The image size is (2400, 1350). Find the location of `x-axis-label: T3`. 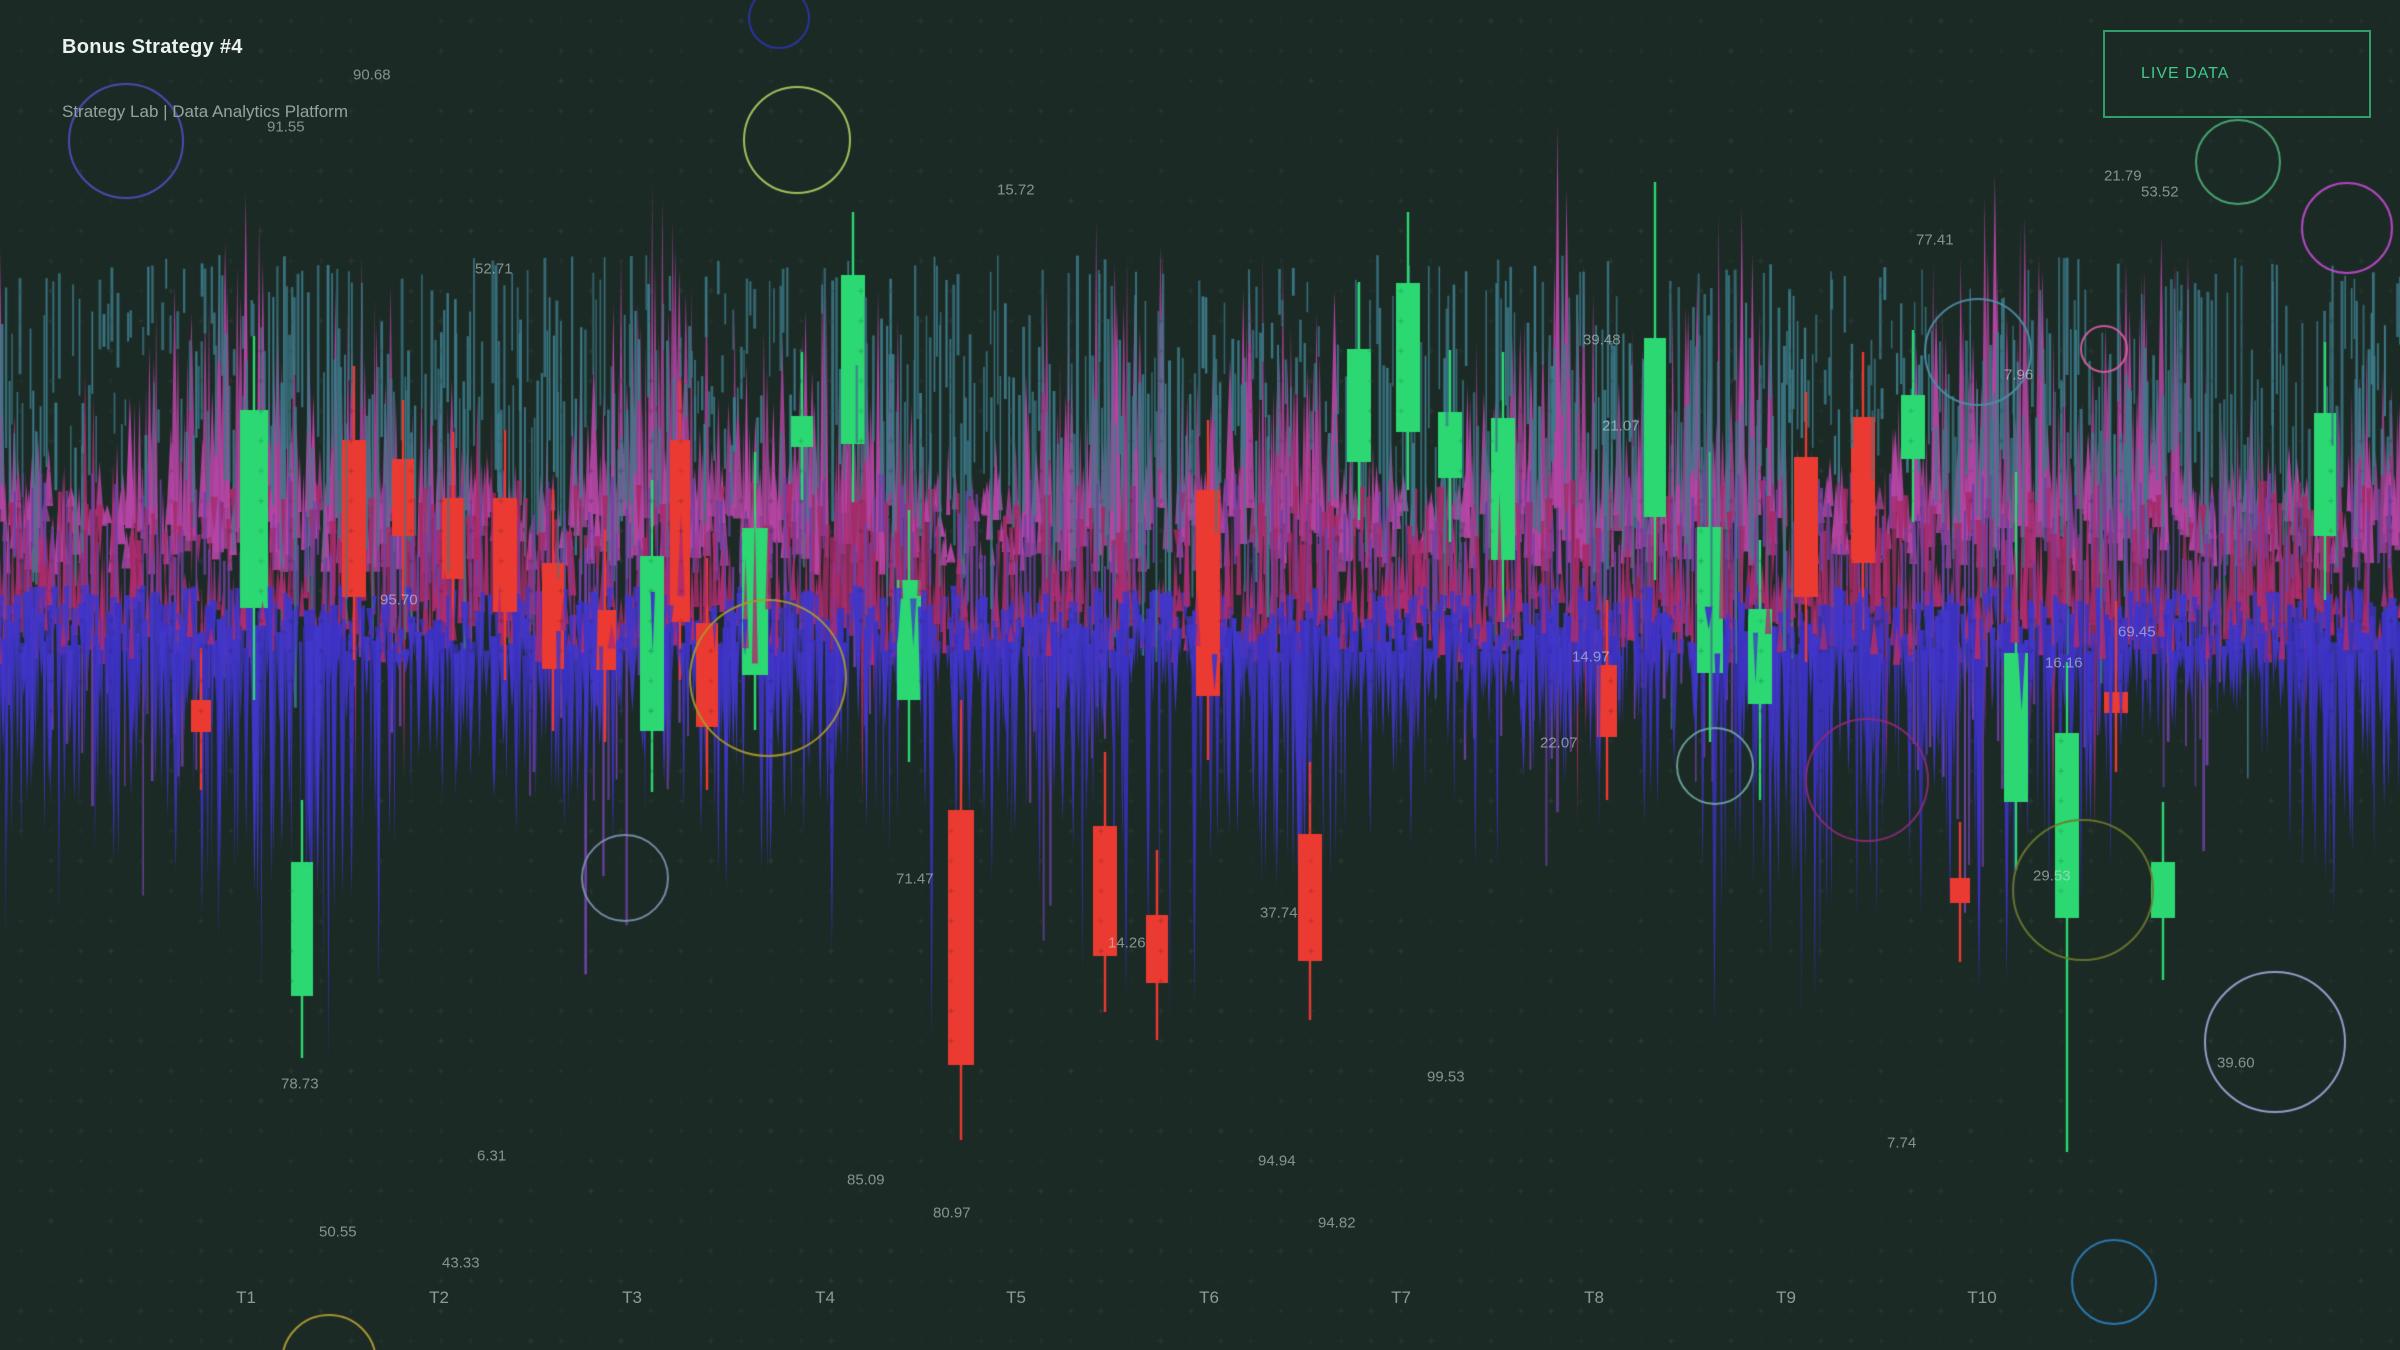

x-axis-label: T3 is located at coordinates (632, 1297).